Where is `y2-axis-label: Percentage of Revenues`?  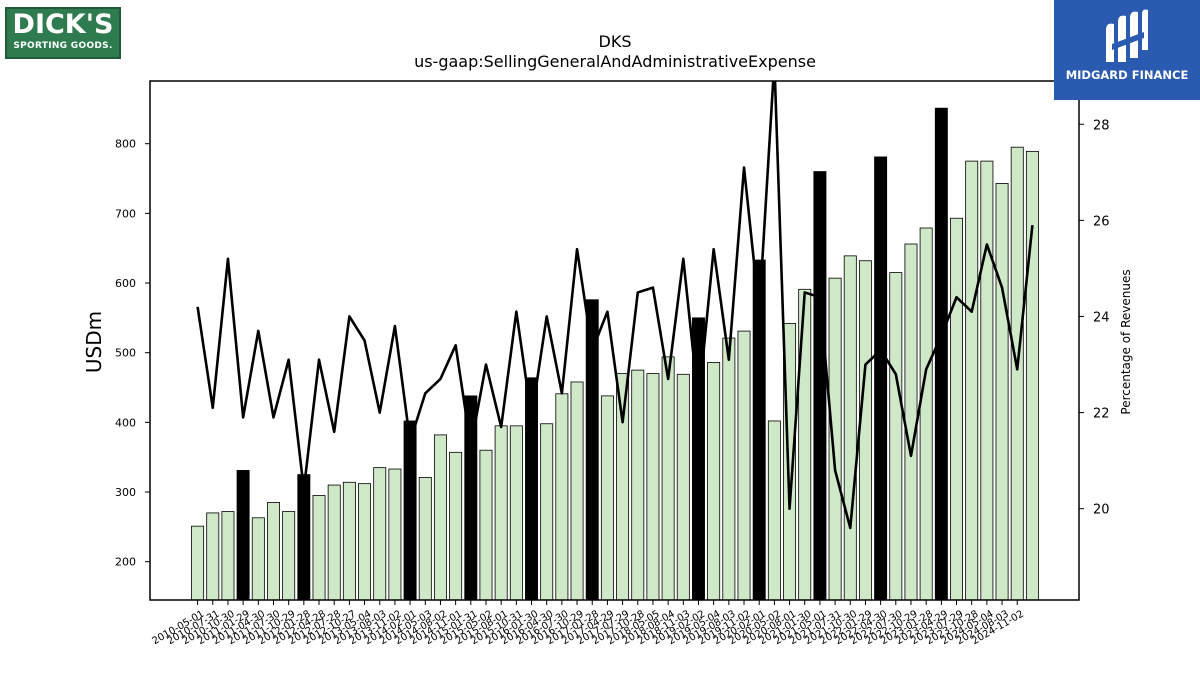
y2-axis-label: Percentage of Revenues is located at coordinates (1126, 341).